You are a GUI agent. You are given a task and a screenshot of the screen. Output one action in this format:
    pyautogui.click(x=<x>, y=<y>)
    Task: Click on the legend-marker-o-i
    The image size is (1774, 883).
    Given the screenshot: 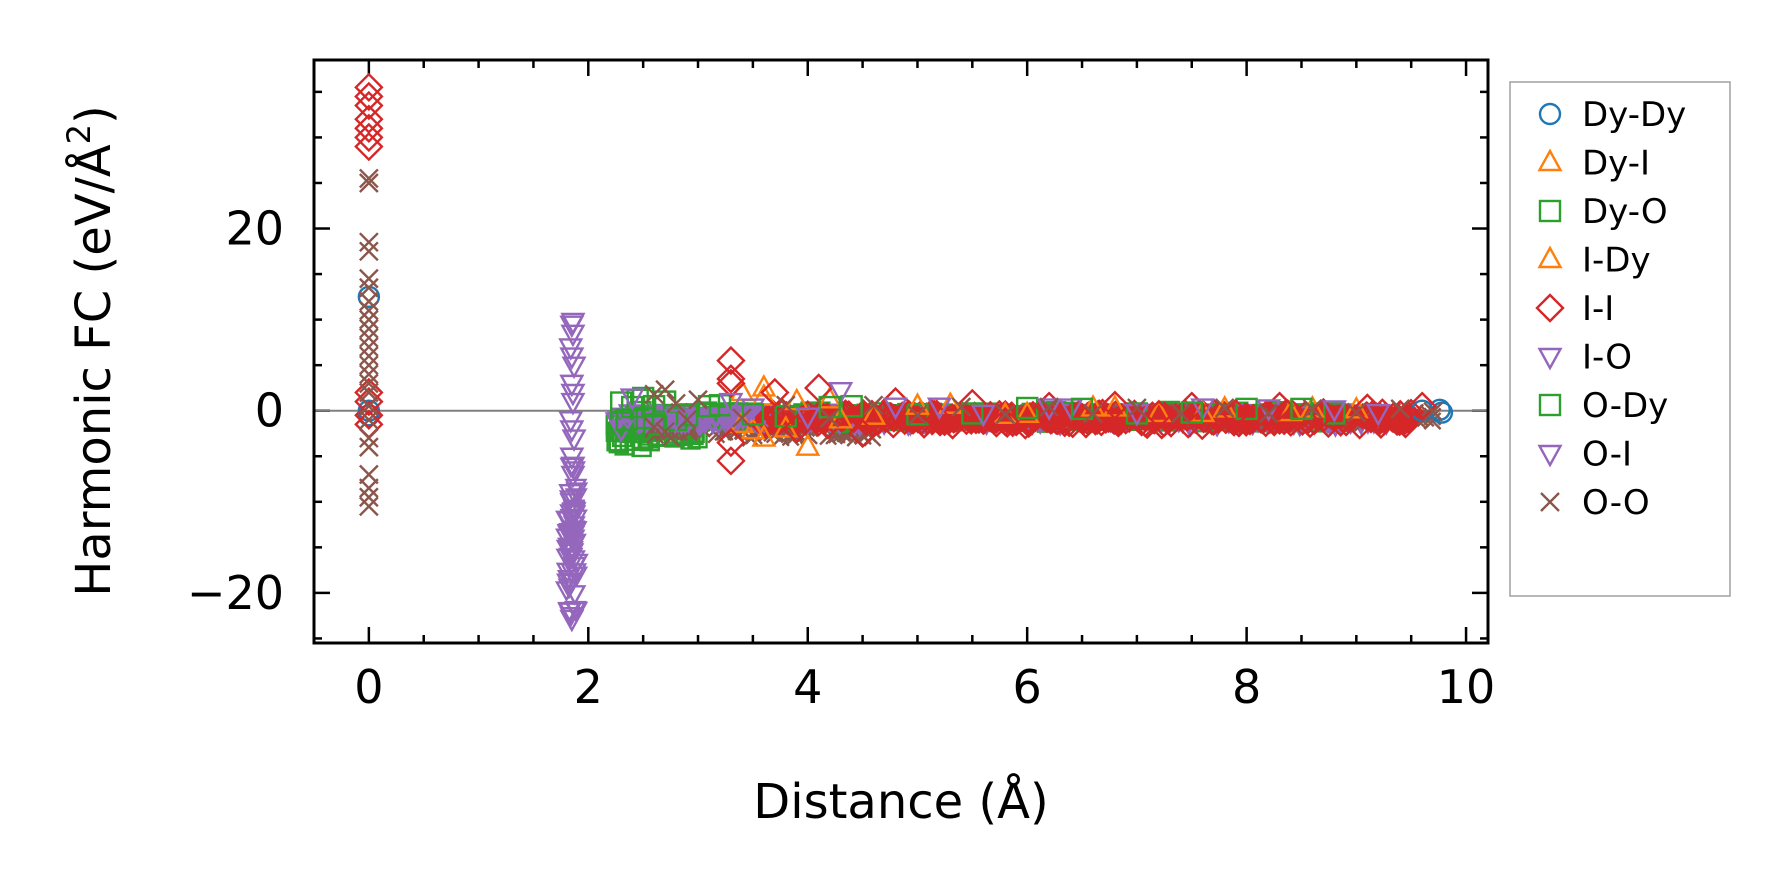 What is the action you would take?
    pyautogui.click(x=1550, y=456)
    